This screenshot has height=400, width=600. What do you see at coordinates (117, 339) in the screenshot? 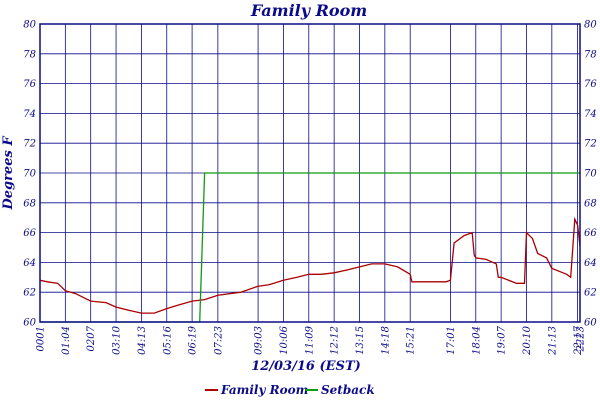
I see `x-tick-label: 03:10` at bounding box center [117, 339].